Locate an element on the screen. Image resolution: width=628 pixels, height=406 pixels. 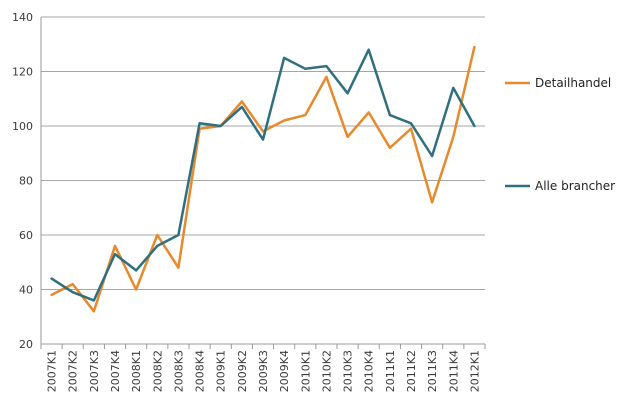
x-tick-label: 2010K2 is located at coordinates (326, 371).